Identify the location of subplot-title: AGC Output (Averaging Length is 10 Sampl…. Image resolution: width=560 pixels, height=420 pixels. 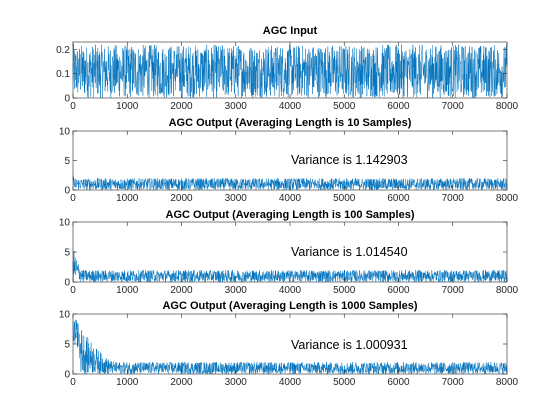
(290, 123).